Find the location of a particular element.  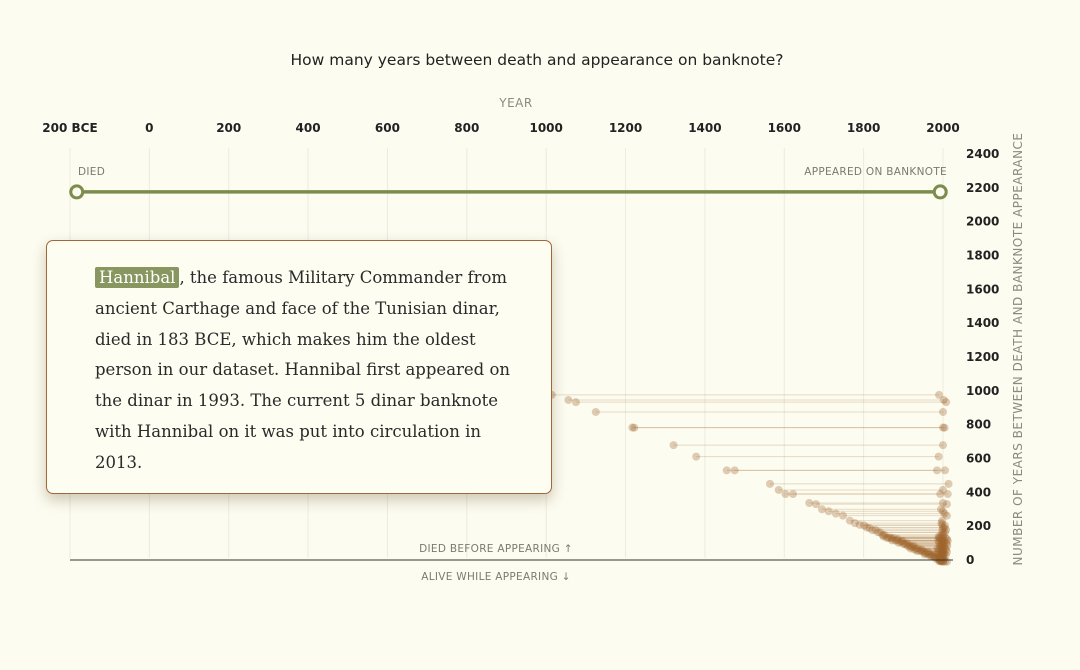

x-tick-label: 2000 is located at coordinates (942, 128).